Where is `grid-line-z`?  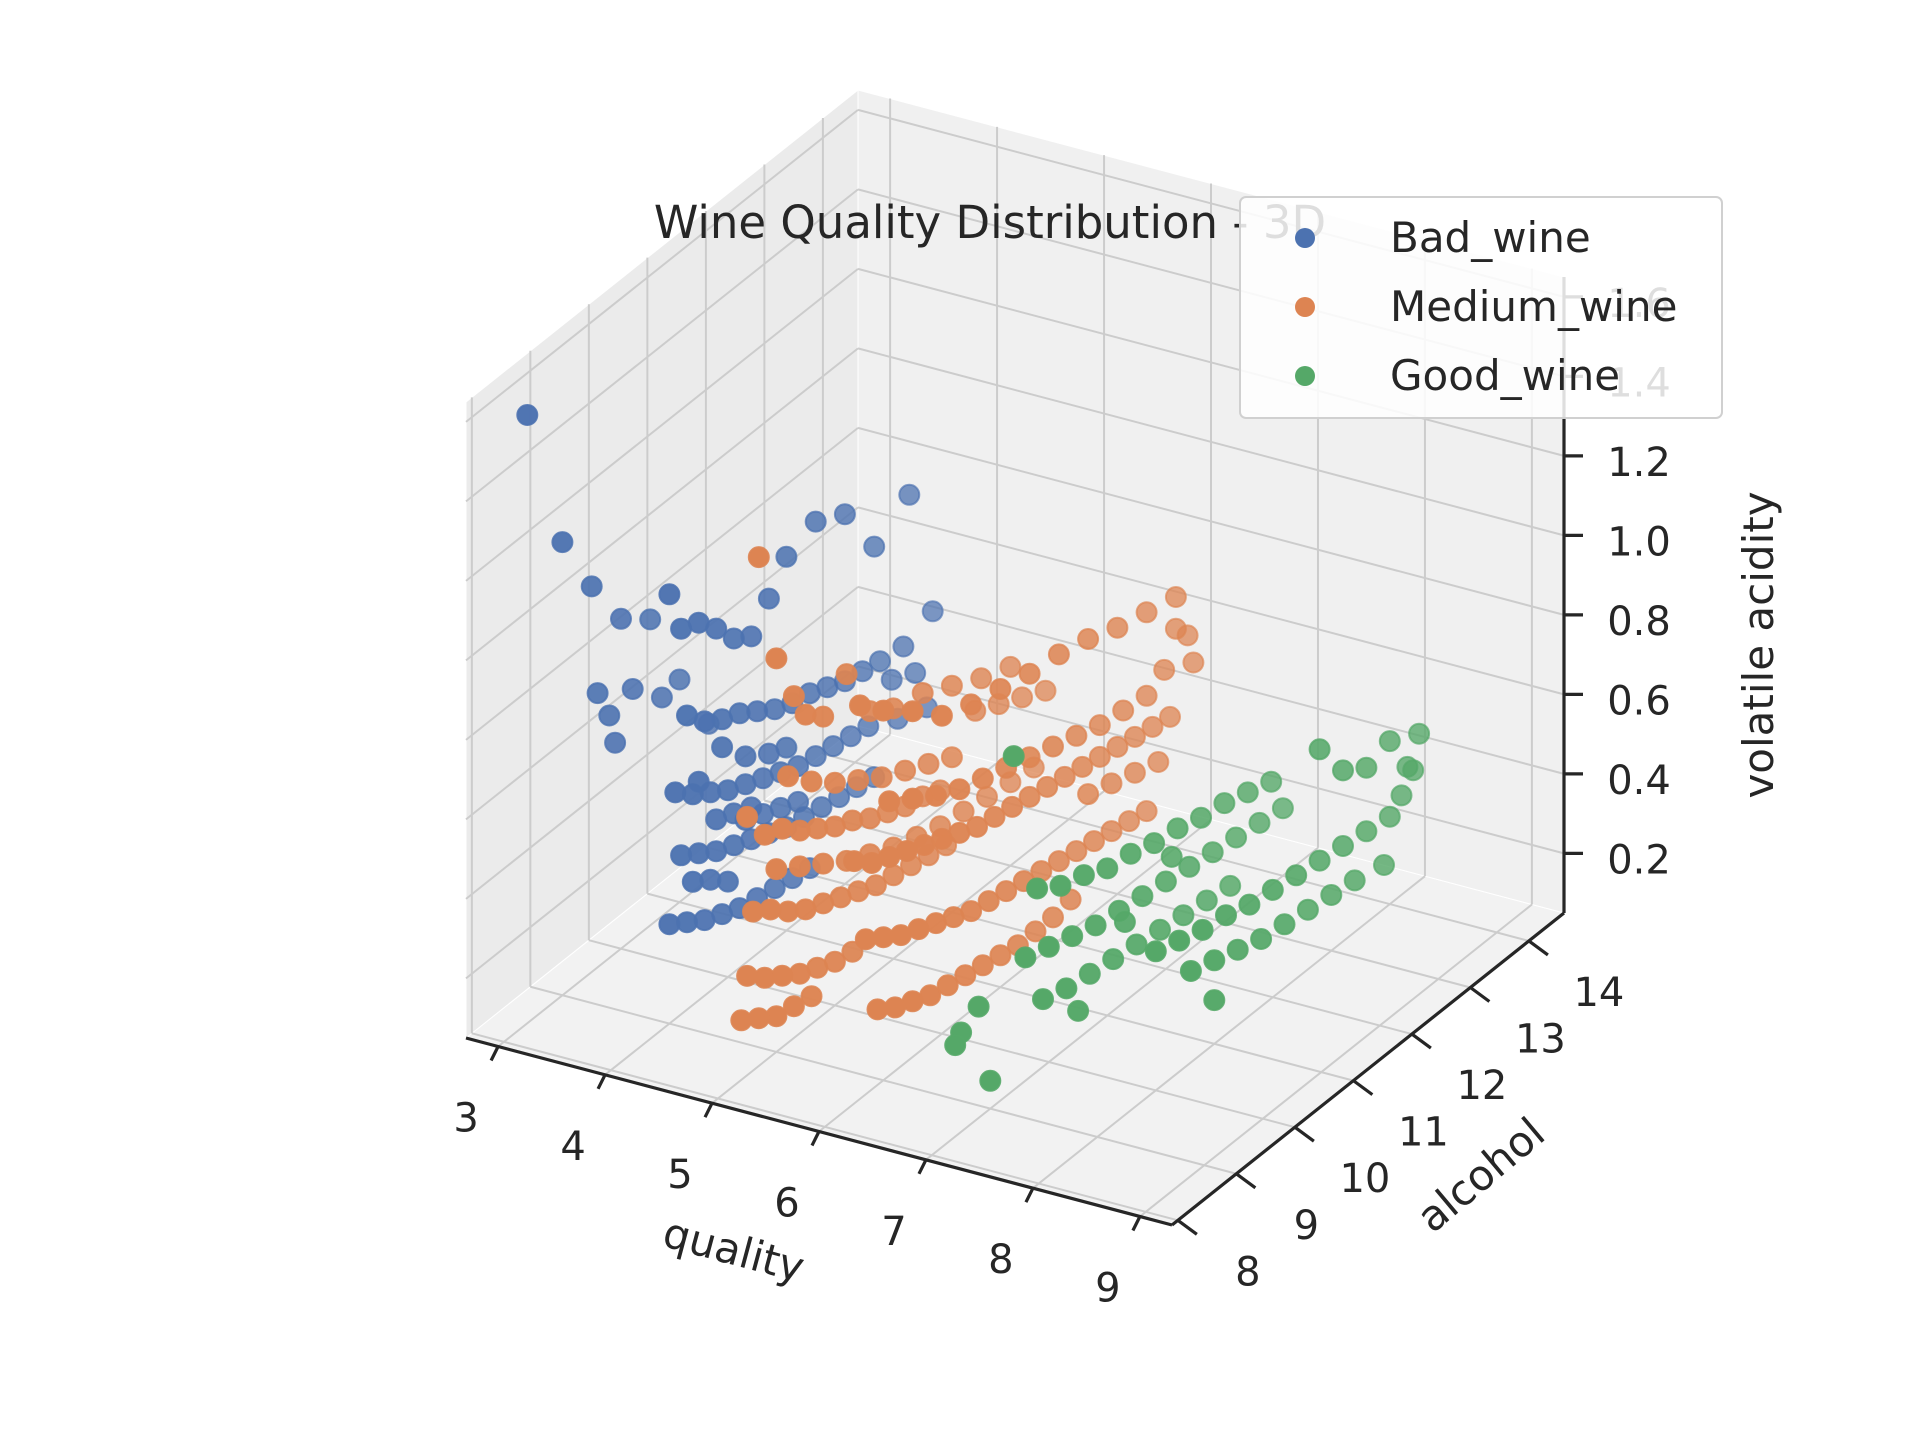
grid-line-z is located at coordinates (1211, 601).